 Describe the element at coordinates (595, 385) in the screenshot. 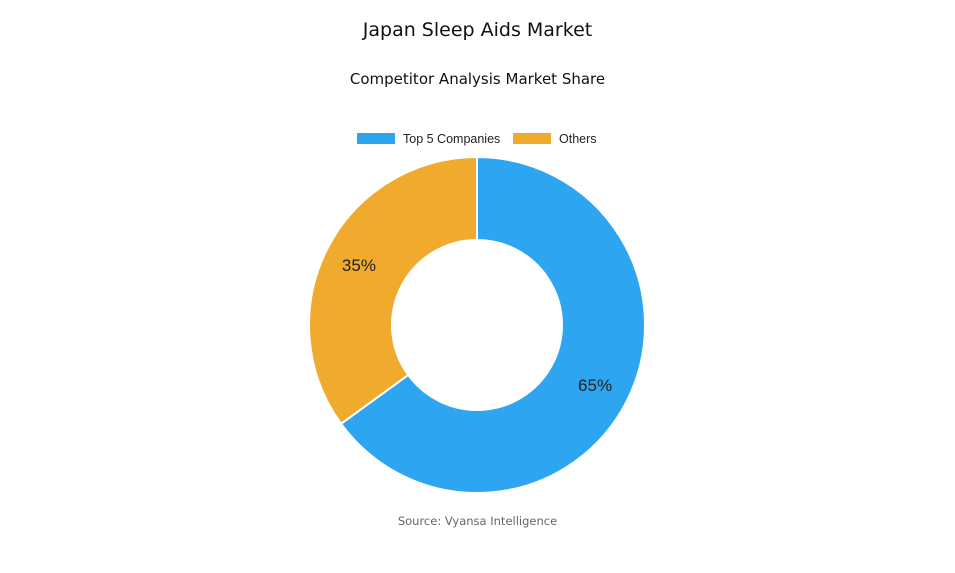

I see `data-label: 65%` at that location.